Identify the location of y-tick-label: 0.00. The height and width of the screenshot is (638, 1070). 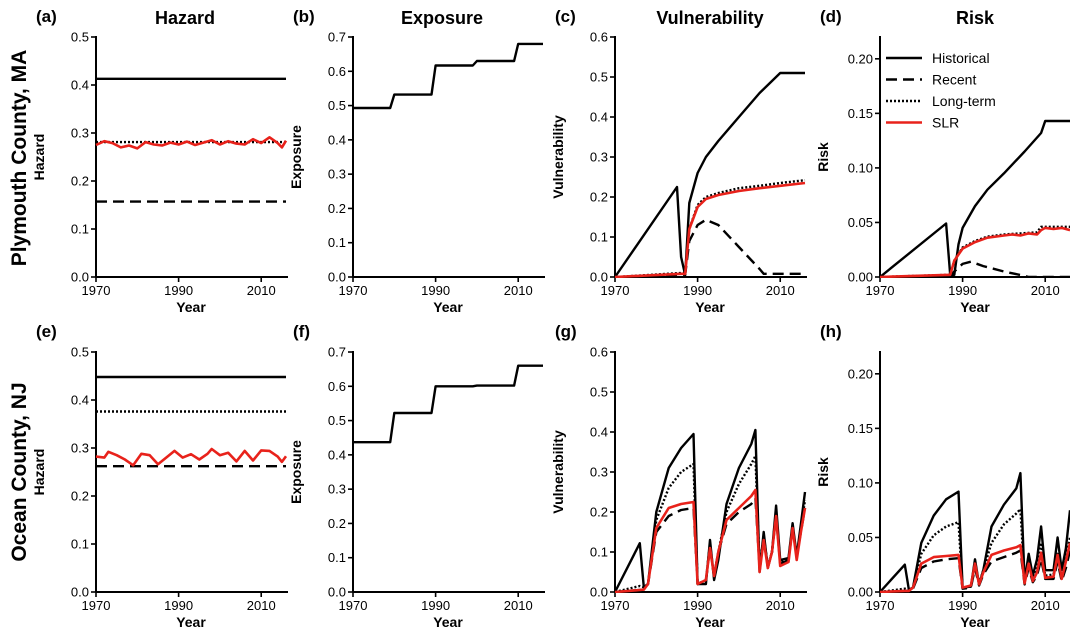
(860, 277).